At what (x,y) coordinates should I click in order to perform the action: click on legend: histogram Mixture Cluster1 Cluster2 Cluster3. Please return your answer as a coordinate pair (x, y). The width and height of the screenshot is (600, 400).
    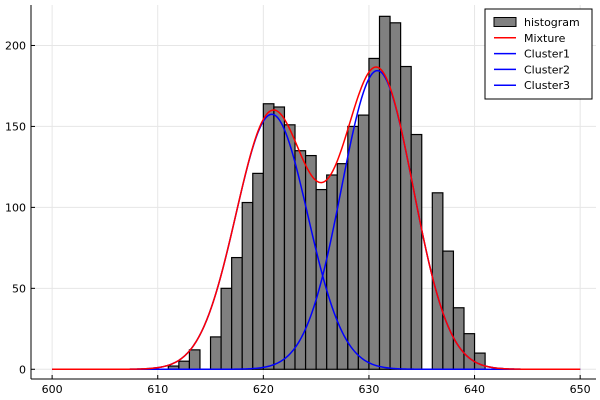
    Looking at the image, I should click on (538, 54).